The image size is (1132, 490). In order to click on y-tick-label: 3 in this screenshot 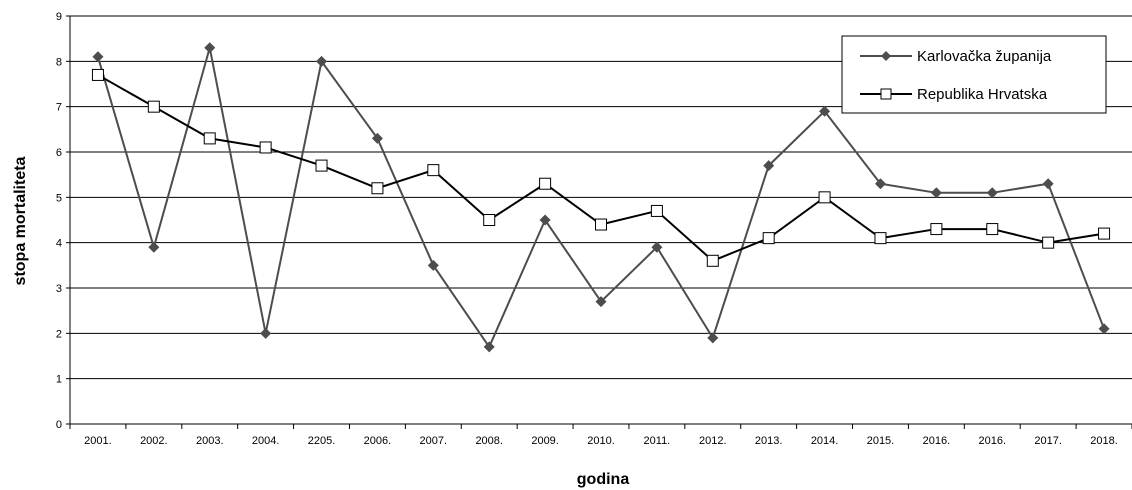, I will do `click(59, 289)`.